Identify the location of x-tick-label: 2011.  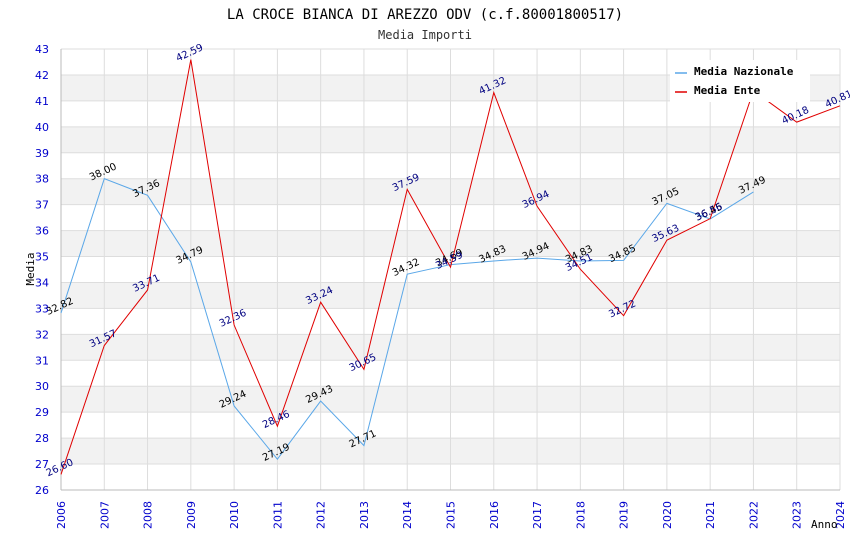
(277, 515).